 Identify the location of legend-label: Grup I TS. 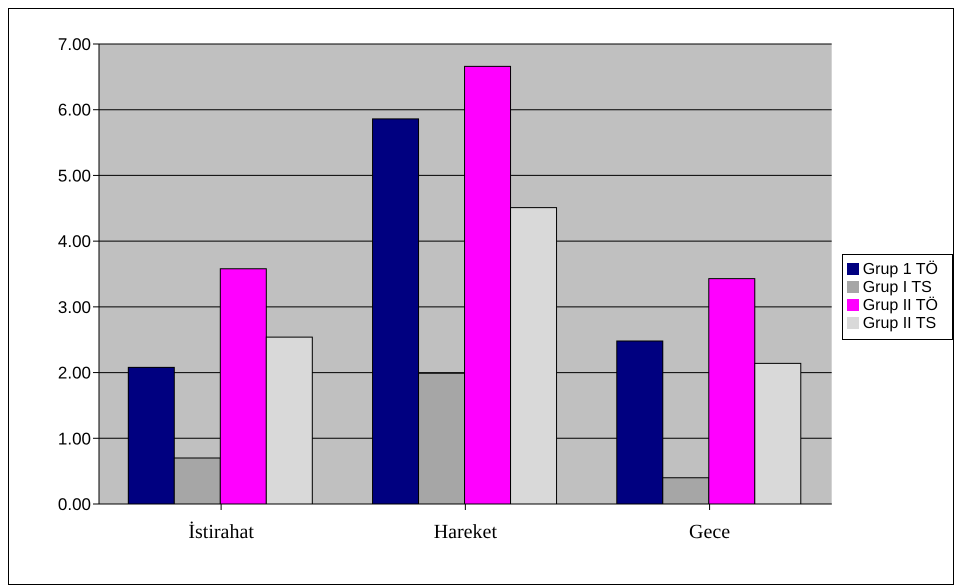
(897, 287).